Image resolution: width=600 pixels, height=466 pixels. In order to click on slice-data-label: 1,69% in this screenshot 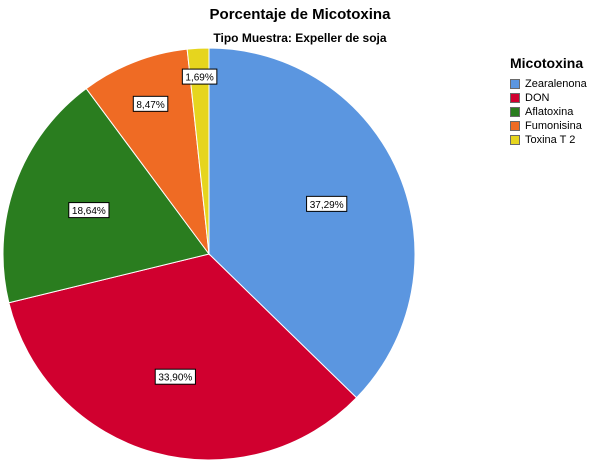, I will do `click(199, 76)`.